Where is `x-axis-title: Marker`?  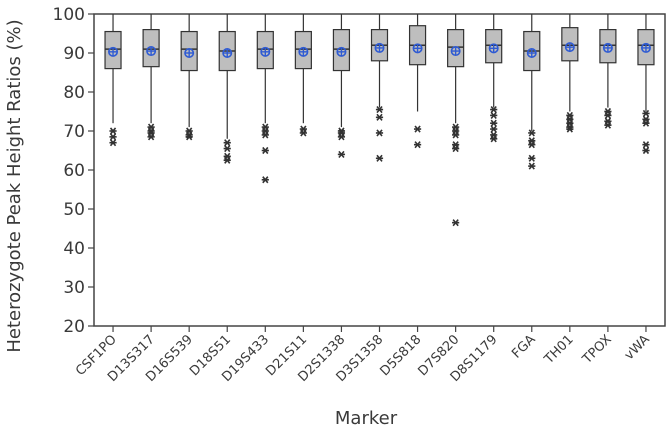
x-axis-title: Marker is located at coordinates (366, 418).